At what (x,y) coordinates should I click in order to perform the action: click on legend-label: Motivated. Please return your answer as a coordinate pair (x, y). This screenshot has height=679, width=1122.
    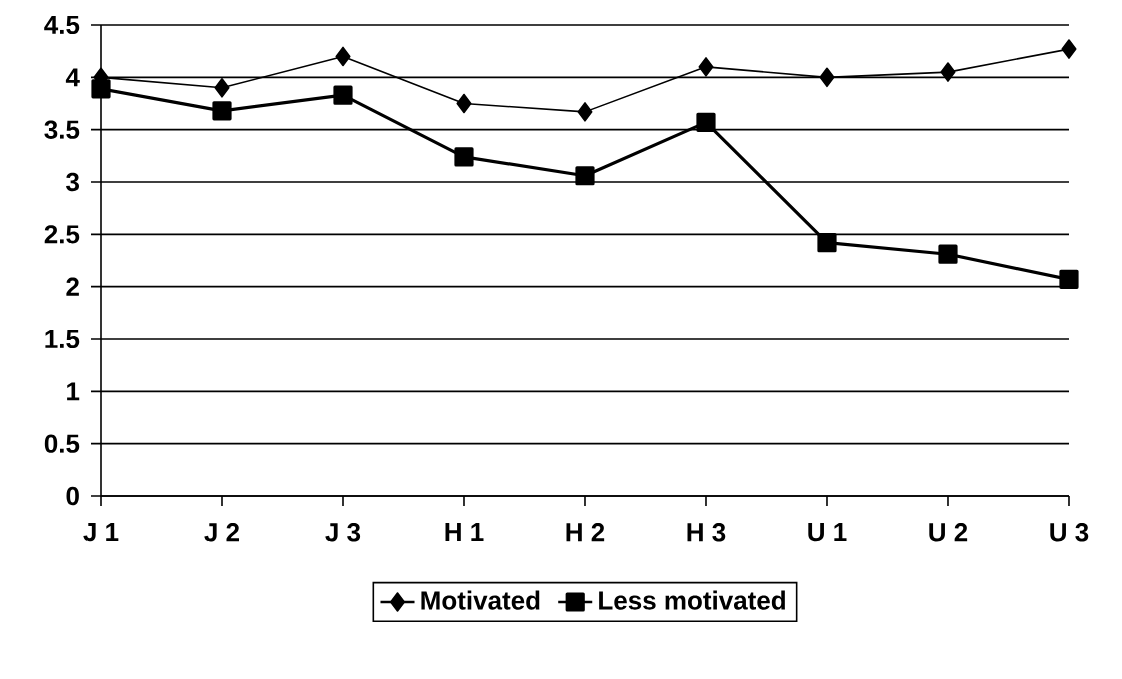
    Looking at the image, I should click on (480, 600).